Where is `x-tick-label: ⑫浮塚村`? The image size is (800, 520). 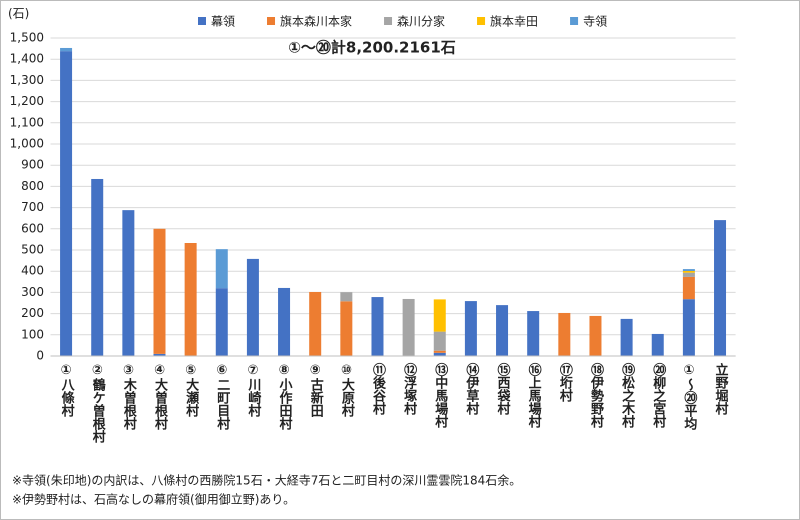
x-tick-label: ⑫浮塚村 is located at coordinates (409, 389).